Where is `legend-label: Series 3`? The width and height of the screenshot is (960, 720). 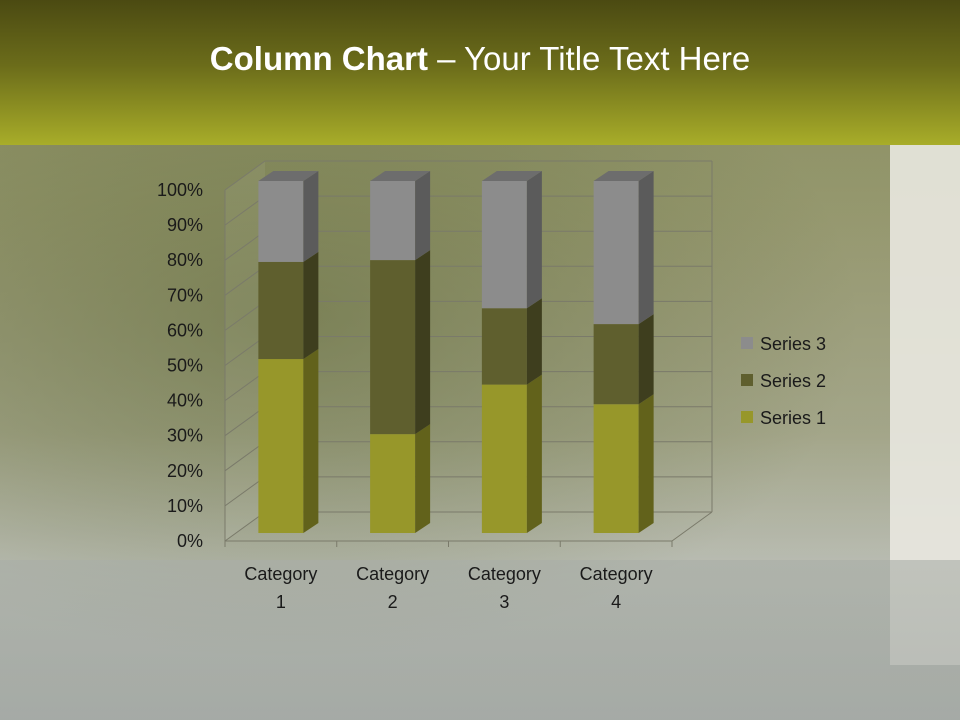 legend-label: Series 3 is located at coordinates (793, 344).